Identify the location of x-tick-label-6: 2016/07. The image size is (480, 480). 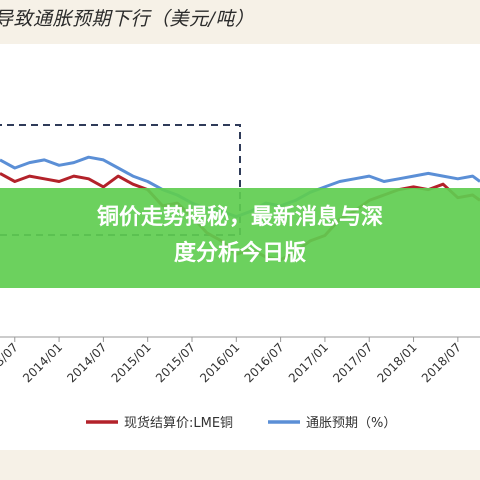
(264, 362).